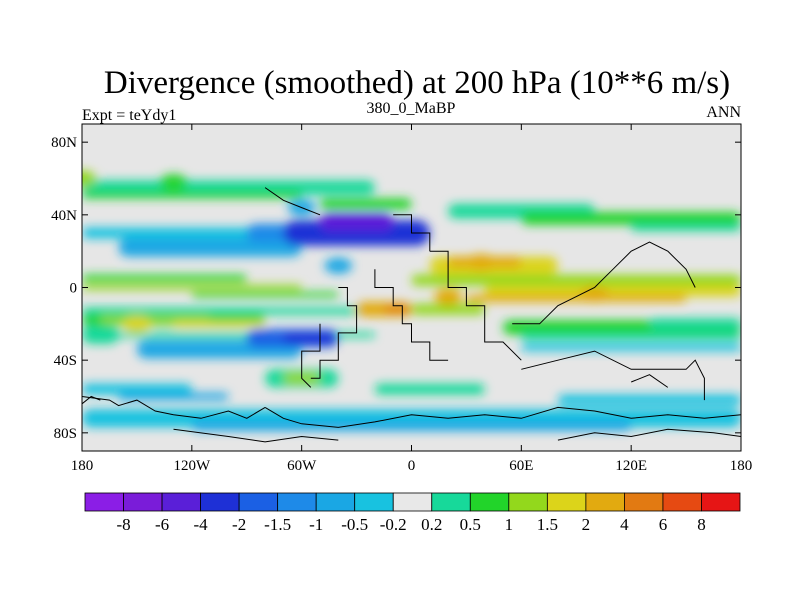  I want to click on colorbar-label: 6, so click(663, 524).